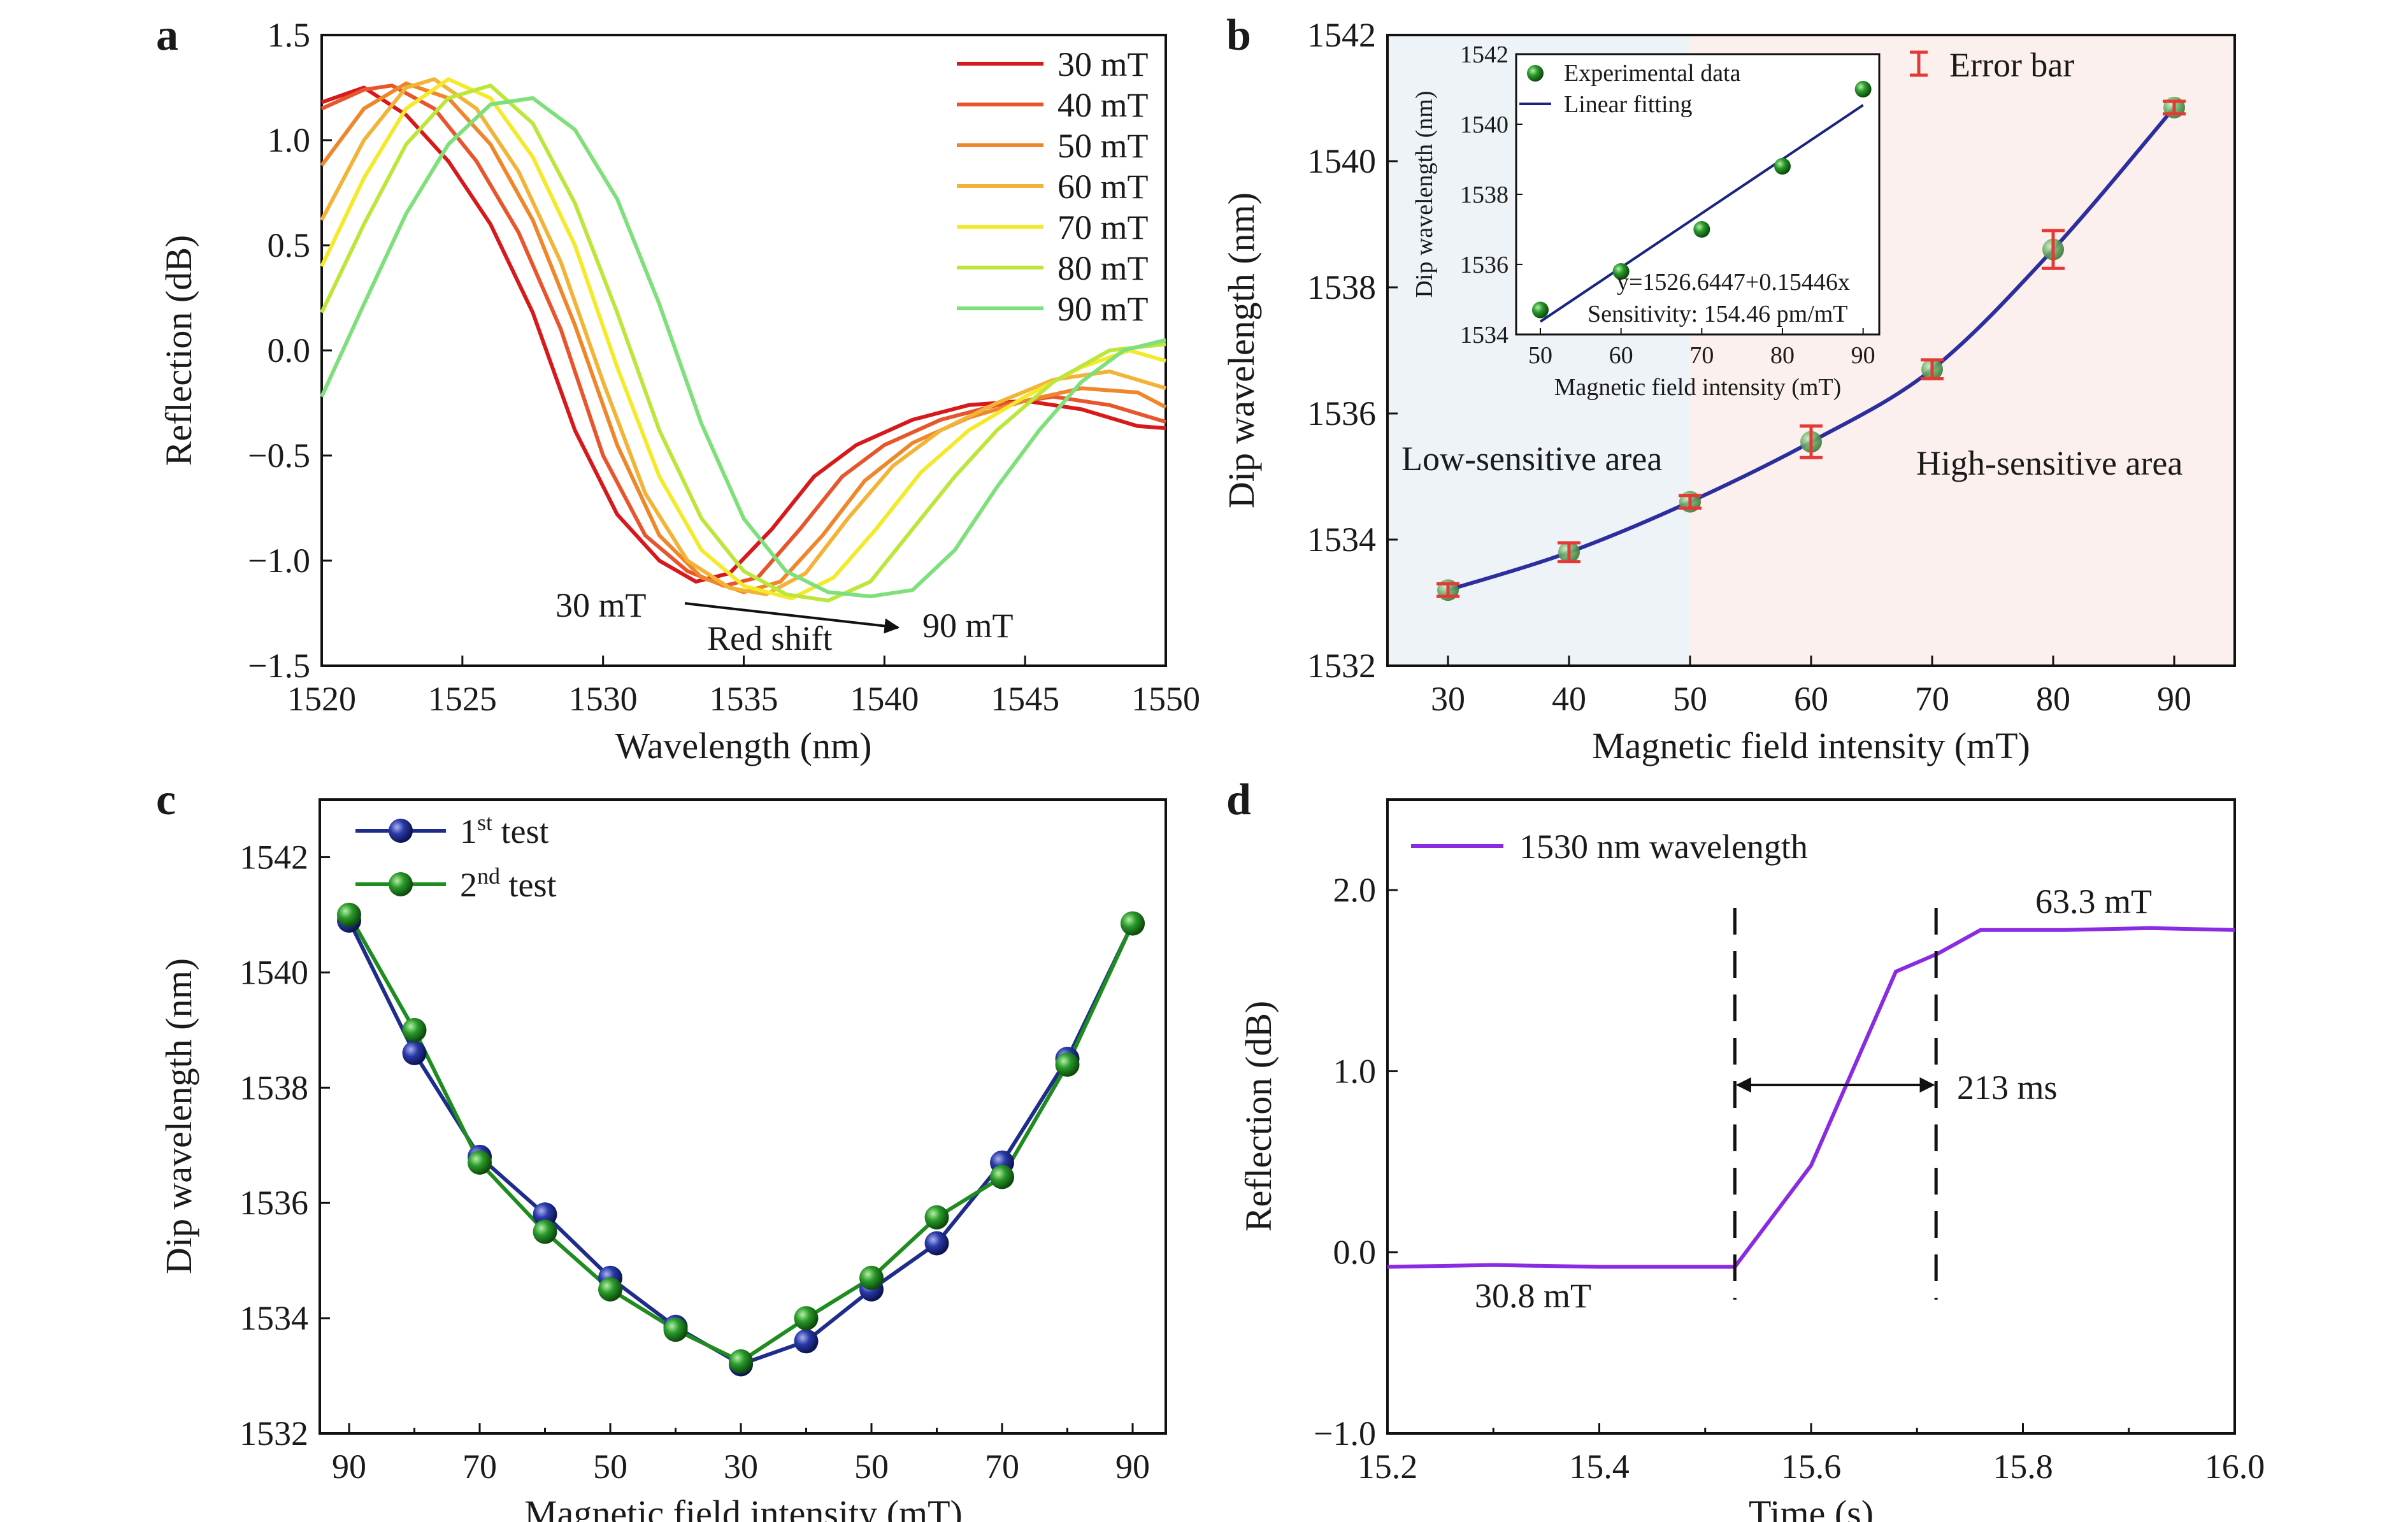  What do you see at coordinates (1002, 1467) in the screenshot?
I see `x-tick-label-c: 70` at bounding box center [1002, 1467].